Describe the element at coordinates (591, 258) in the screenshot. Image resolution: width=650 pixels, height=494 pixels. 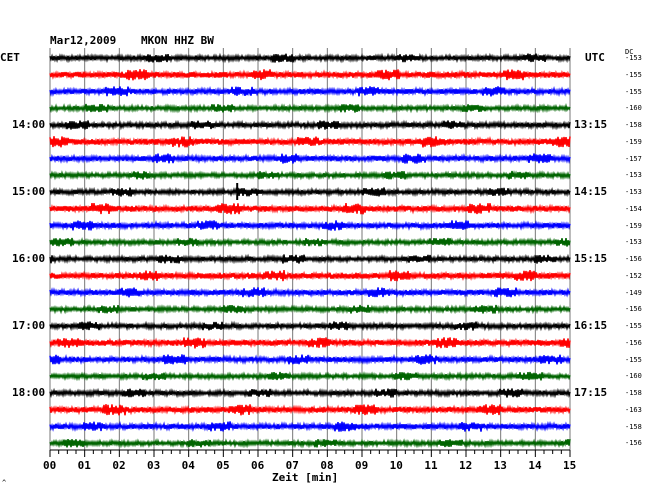
I see `right-time-label: 15:15` at that location.